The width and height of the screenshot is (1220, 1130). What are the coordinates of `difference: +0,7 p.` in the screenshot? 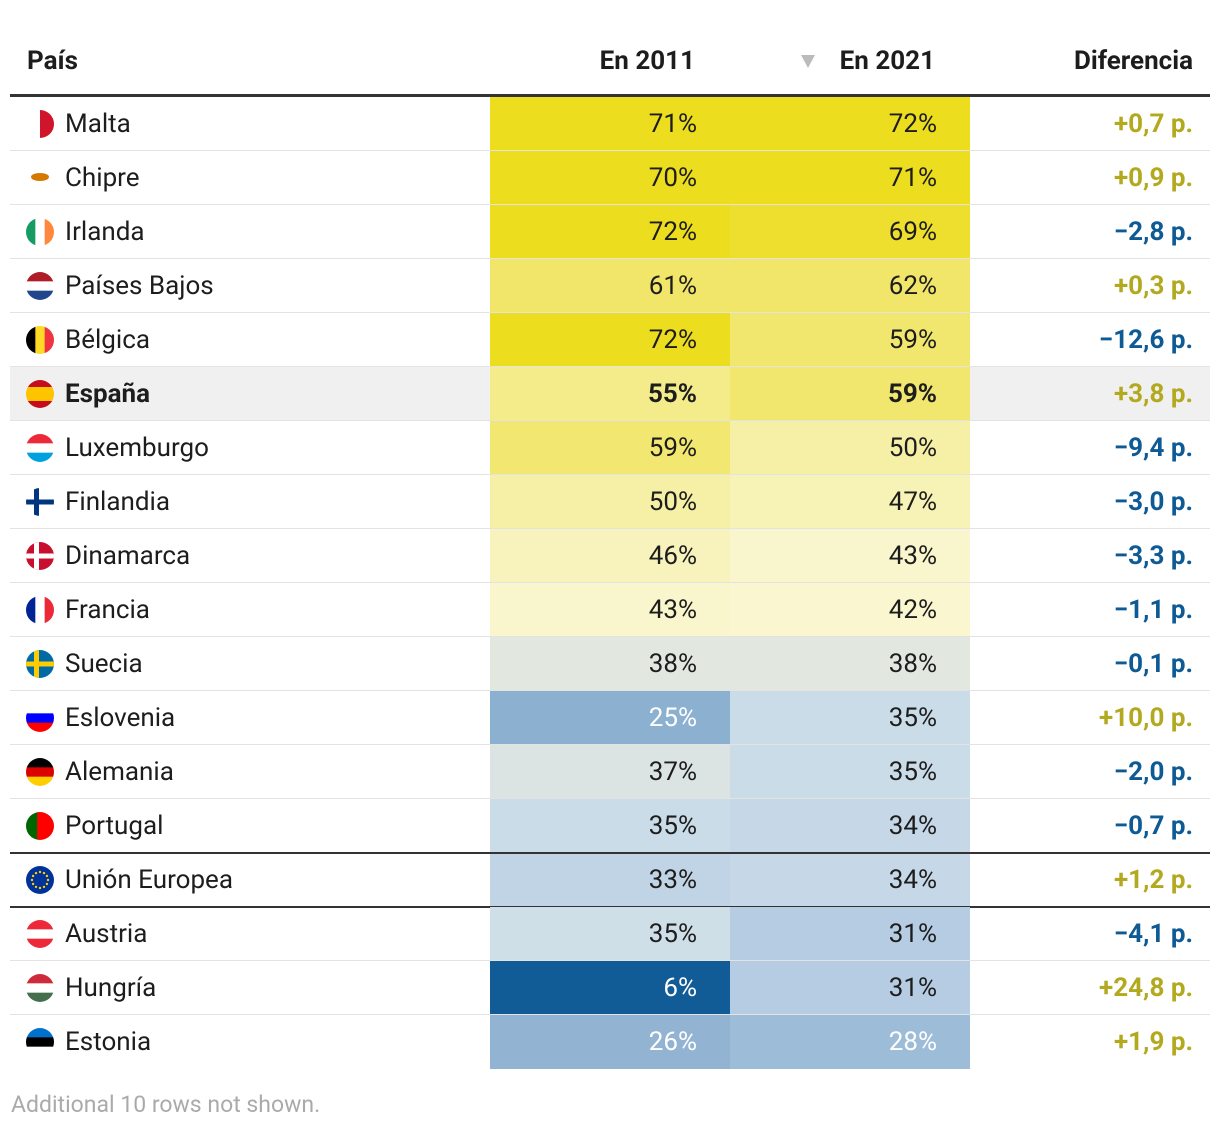 It's located at (1153, 124).